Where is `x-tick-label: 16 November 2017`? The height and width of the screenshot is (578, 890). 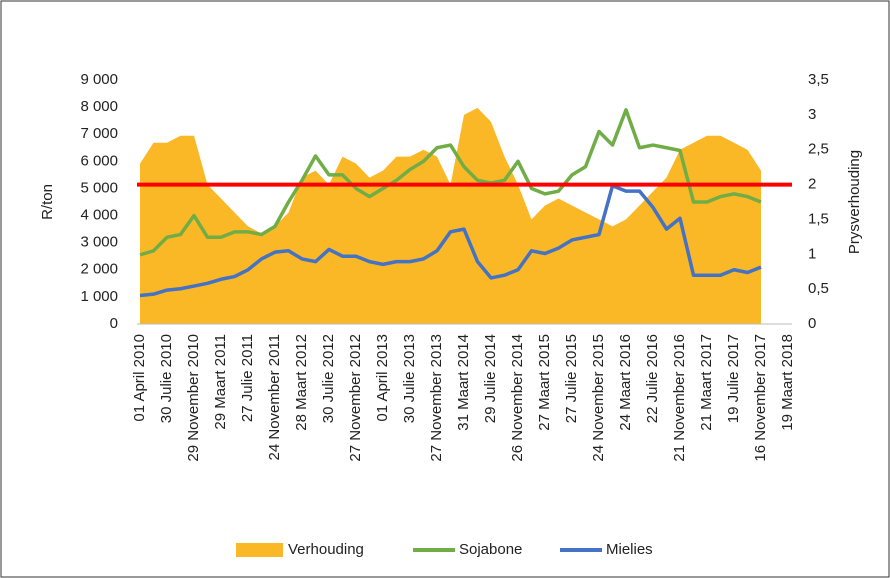
x-tick-label: 16 November 2017 is located at coordinates (760, 398).